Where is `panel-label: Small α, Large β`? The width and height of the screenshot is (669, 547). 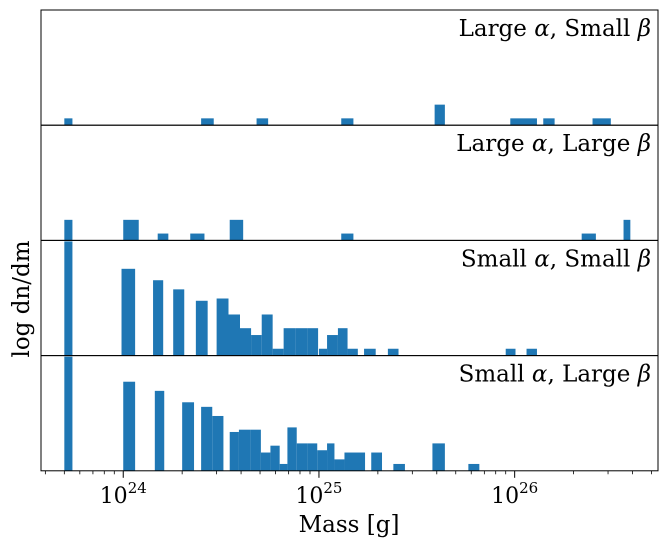 panel-label: Small α, Large β is located at coordinates (555, 375).